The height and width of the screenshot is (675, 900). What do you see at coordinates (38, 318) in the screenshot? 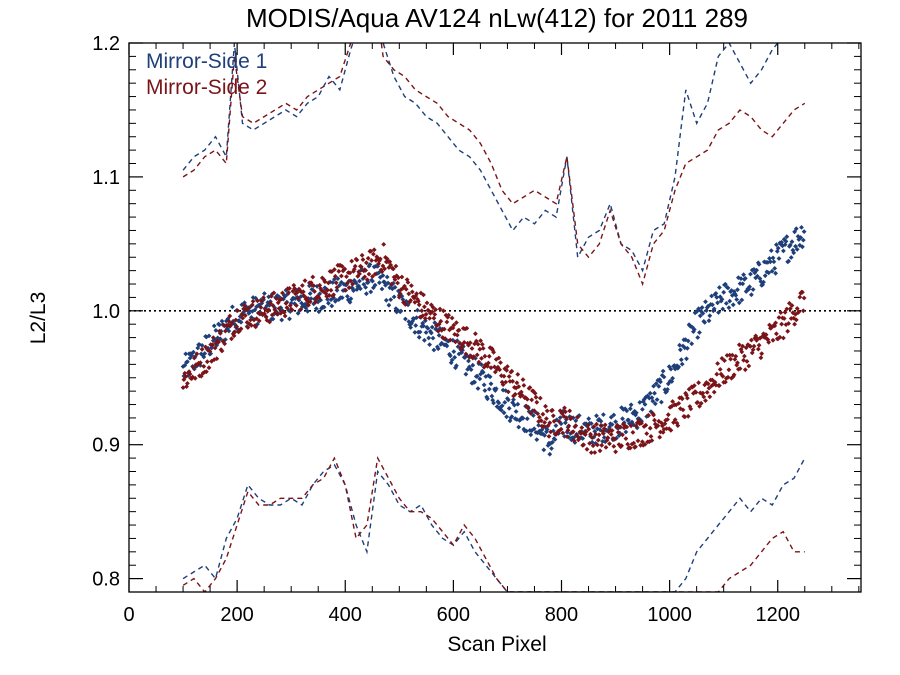
I see `y-axis-title: L2/L3` at bounding box center [38, 318].